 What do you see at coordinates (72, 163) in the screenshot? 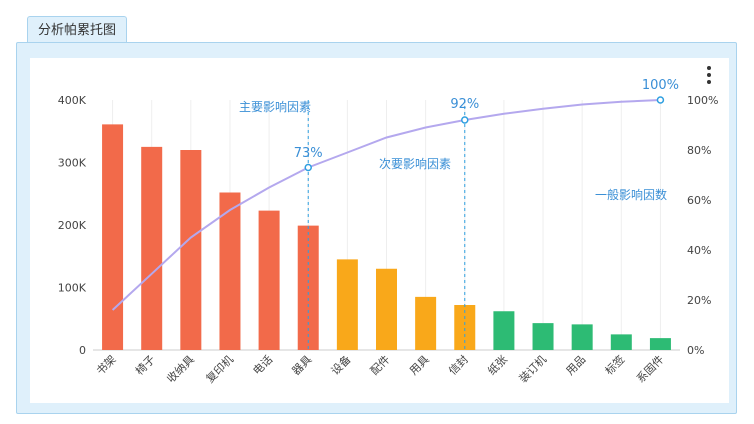
I see `y-tick-label: 300K` at bounding box center [72, 163].